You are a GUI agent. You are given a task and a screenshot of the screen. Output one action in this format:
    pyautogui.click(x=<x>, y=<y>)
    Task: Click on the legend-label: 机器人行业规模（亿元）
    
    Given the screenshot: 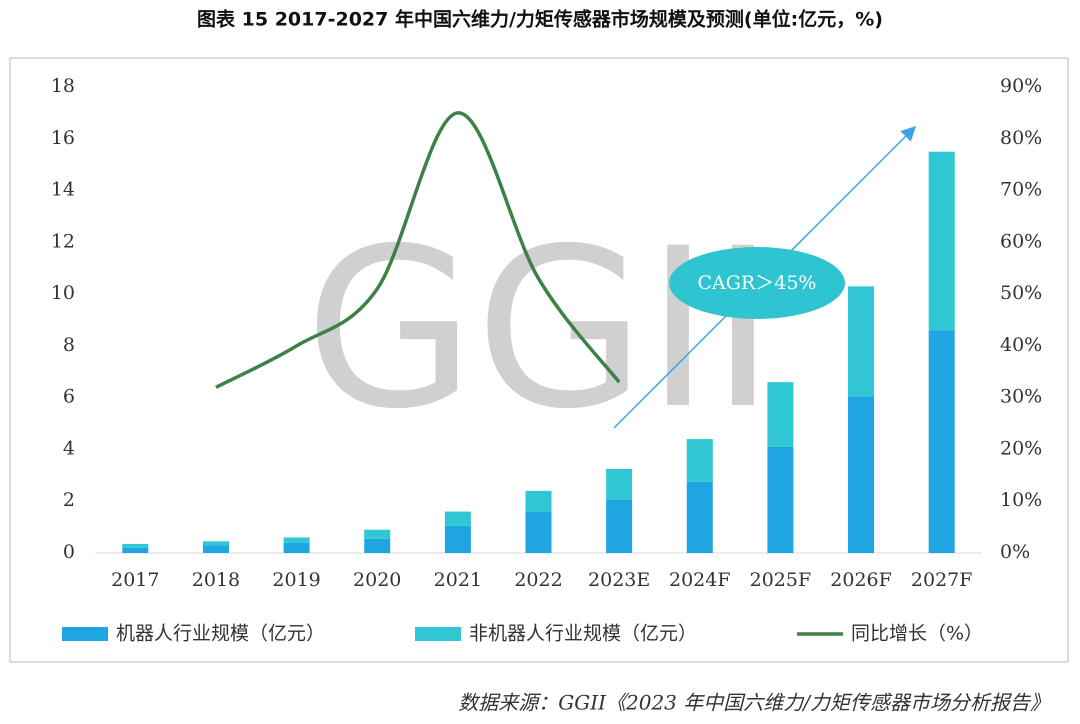 What is the action you would take?
    pyautogui.click(x=220, y=634)
    